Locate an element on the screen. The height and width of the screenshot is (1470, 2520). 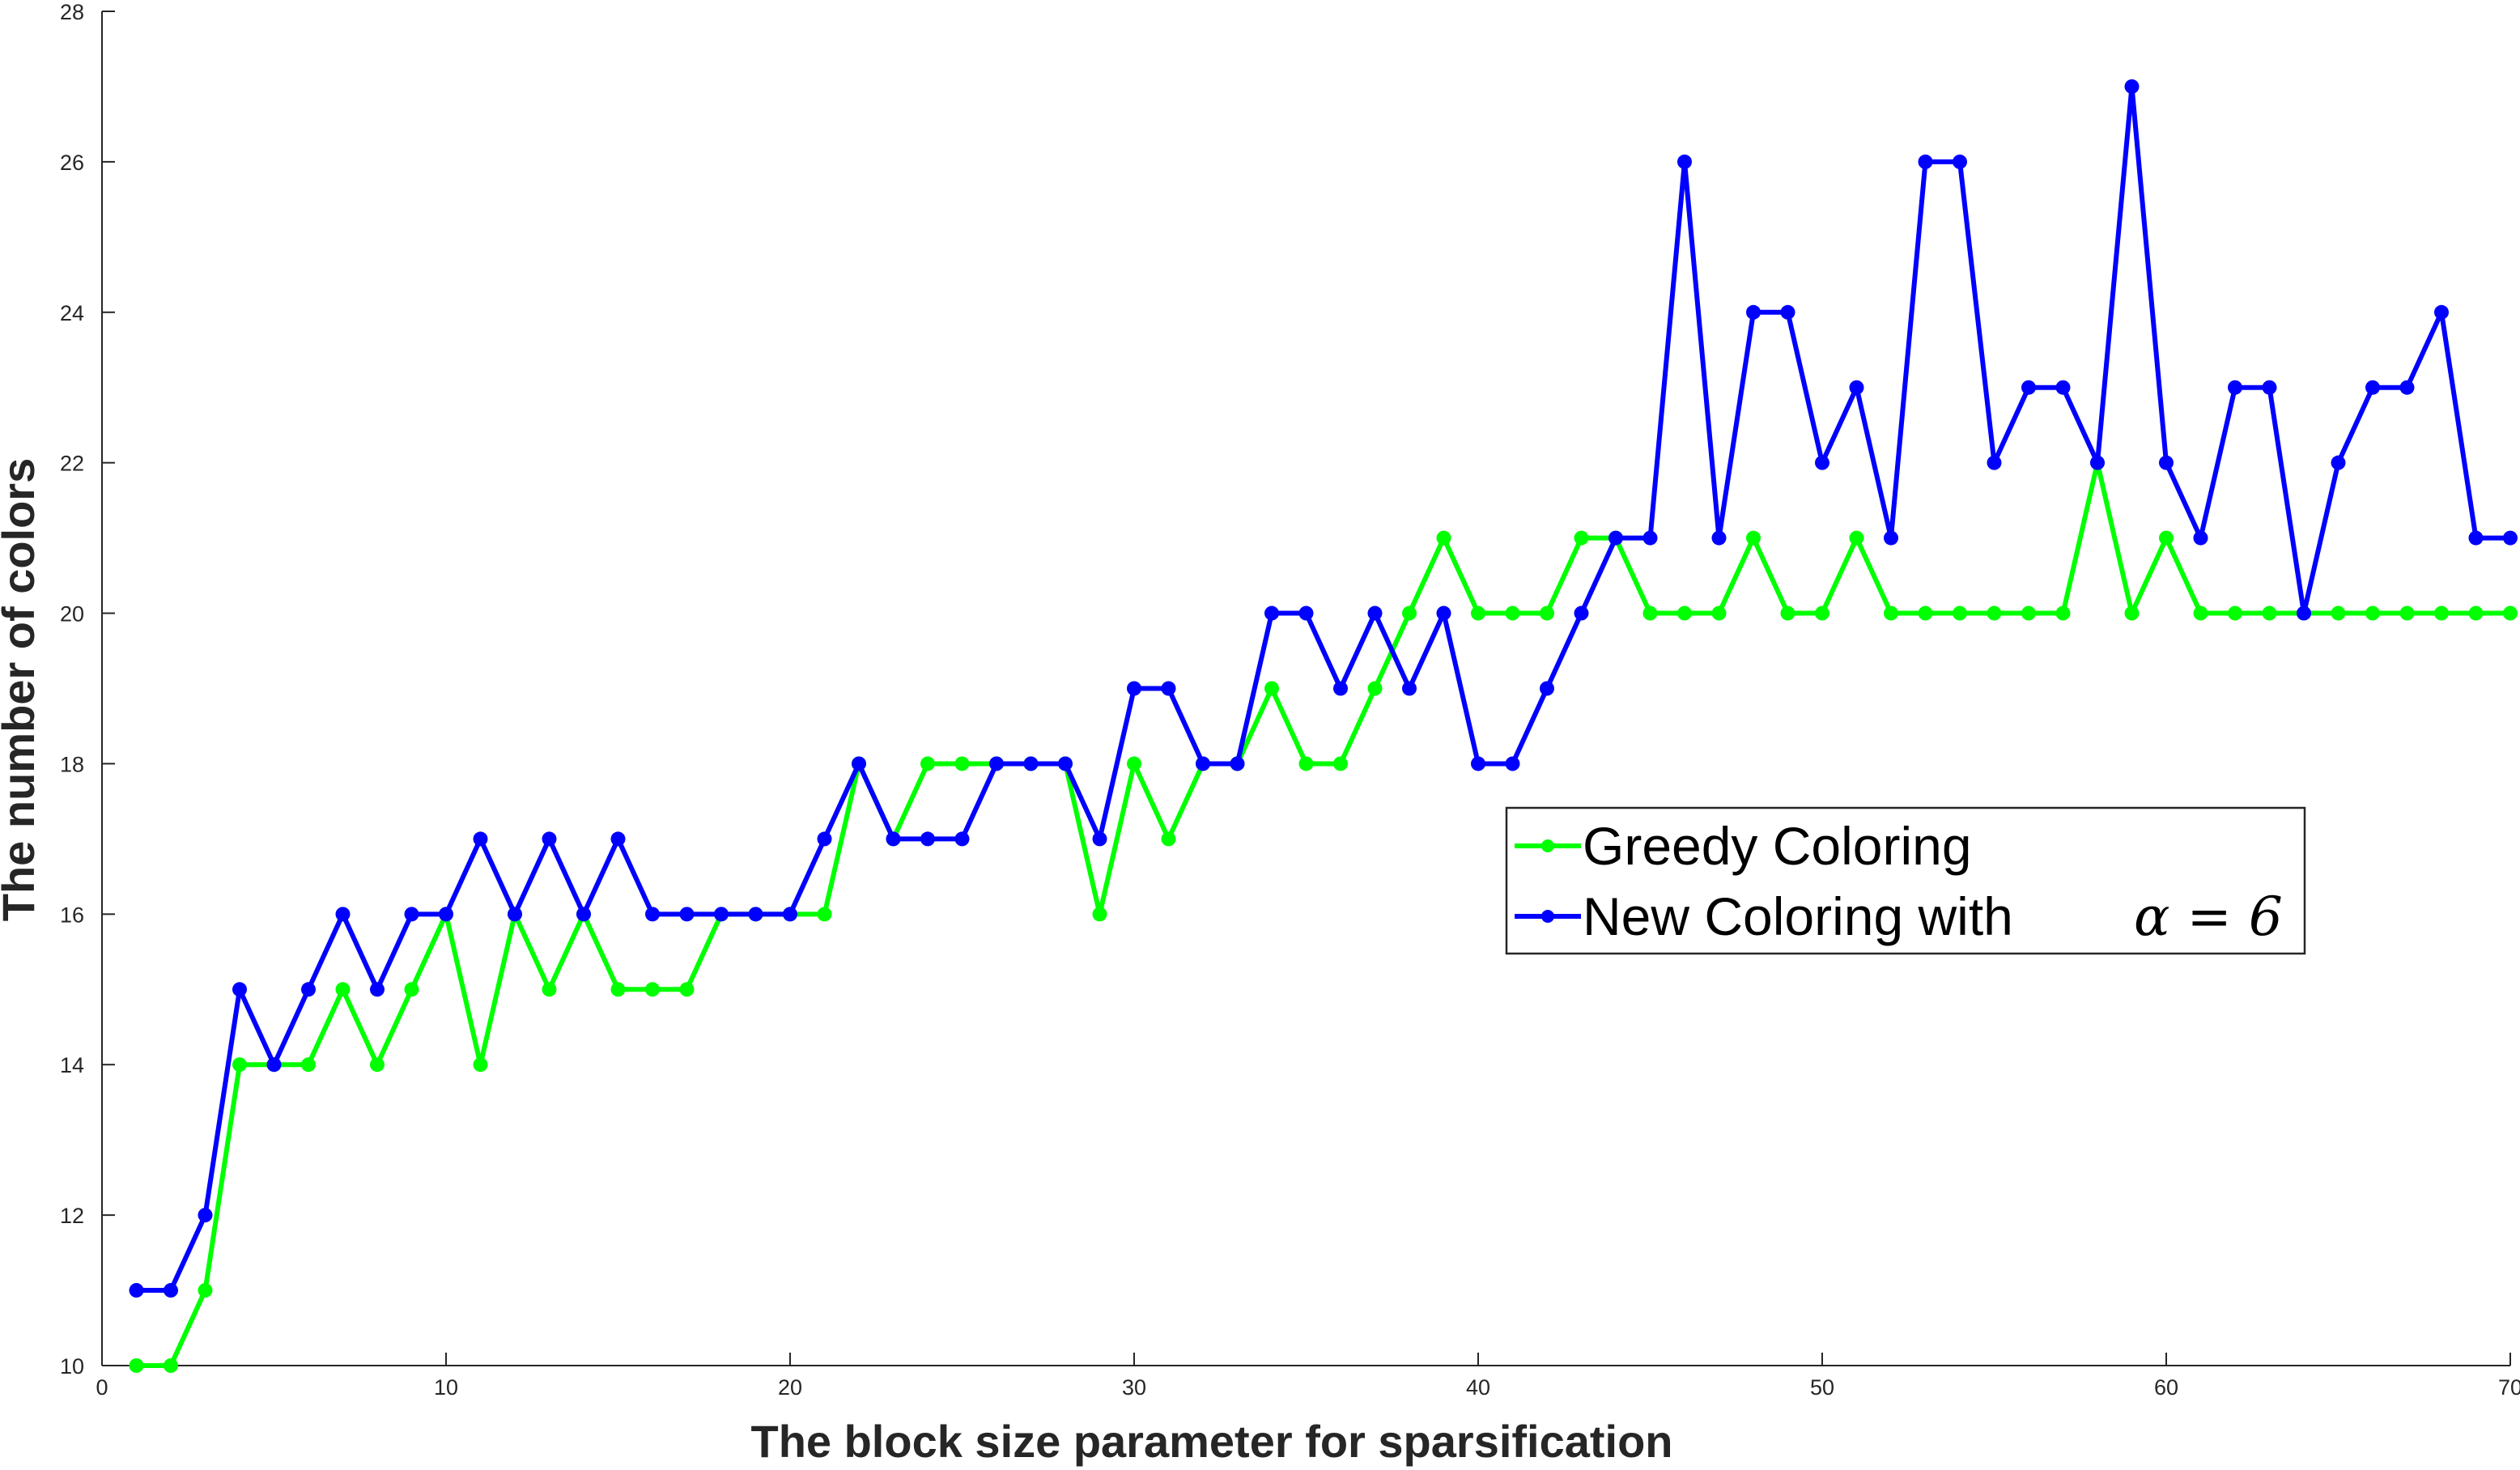
legend-label-new-math: α = 6 is located at coordinates (2209, 917).